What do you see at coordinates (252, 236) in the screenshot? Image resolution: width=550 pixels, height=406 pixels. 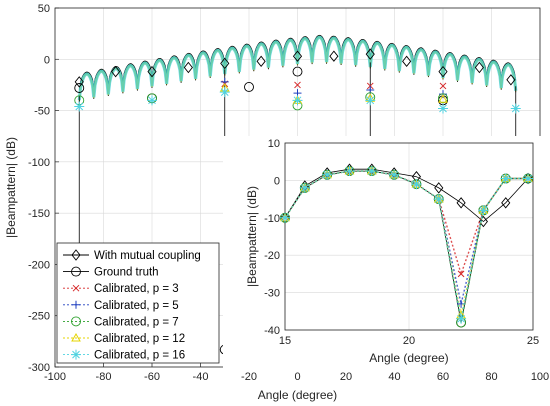 I see `inset-y-axis-label: |Beampattern| (dB)` at bounding box center [252, 236].